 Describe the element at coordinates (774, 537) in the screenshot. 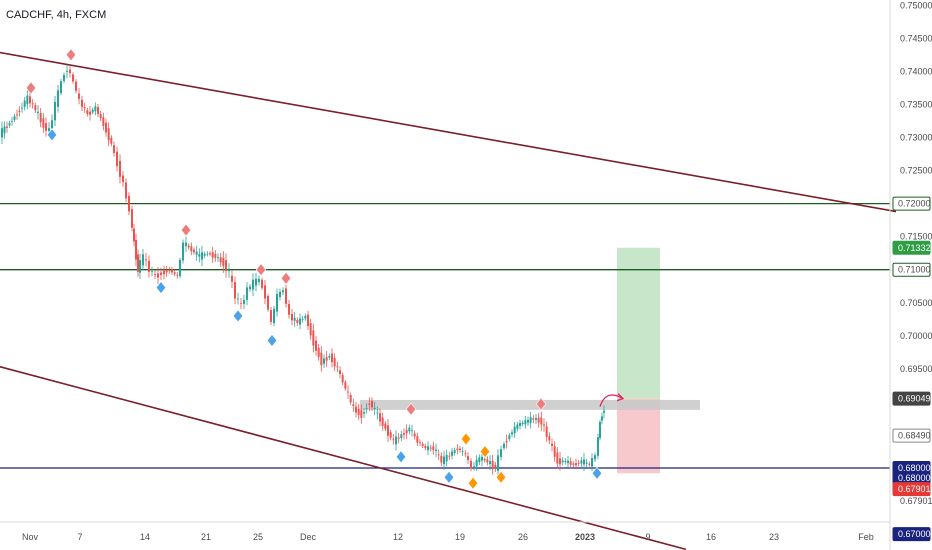

I see `time-tick-label: 23` at that location.